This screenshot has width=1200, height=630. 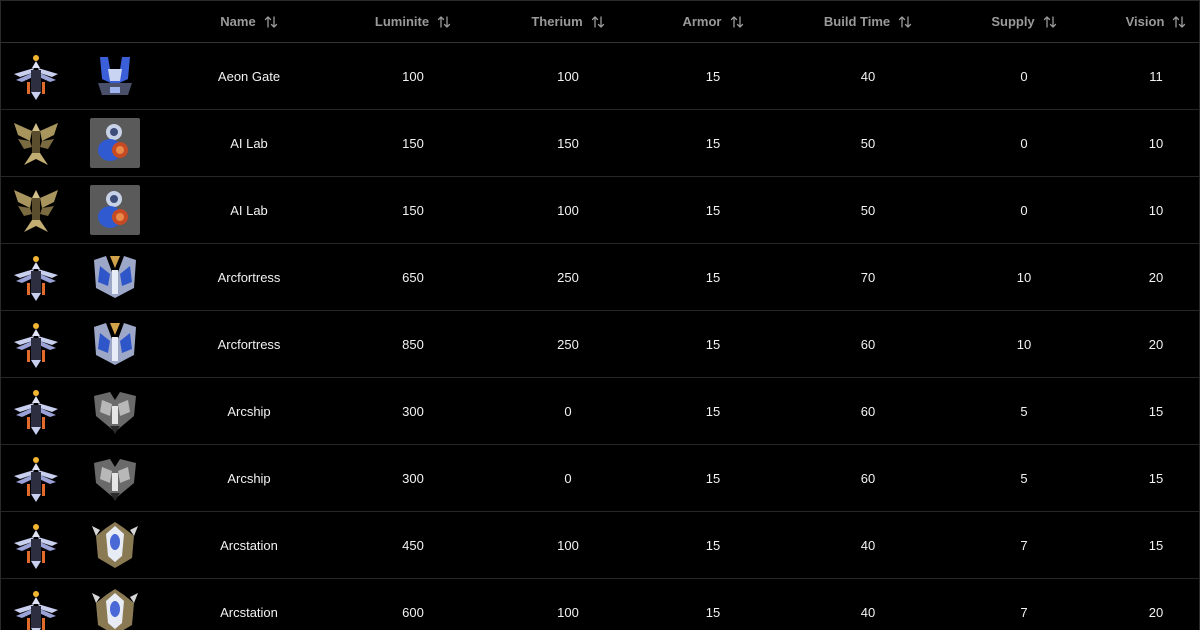 I want to click on header-therium-label: Therium, so click(x=557, y=21).